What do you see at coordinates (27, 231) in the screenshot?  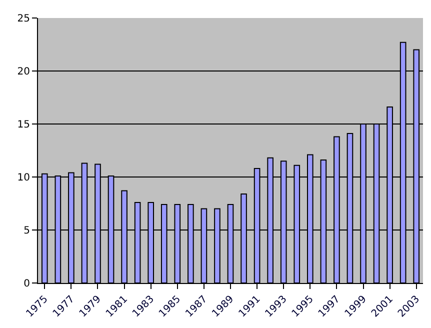 I see `y-tick-label: 5` at bounding box center [27, 231].